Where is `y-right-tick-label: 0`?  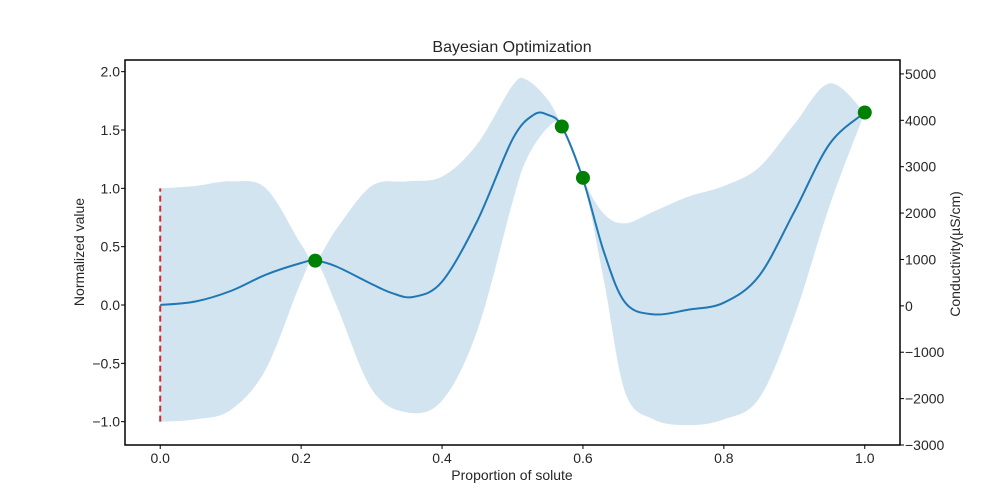
y-right-tick-label: 0 is located at coordinates (909, 306).